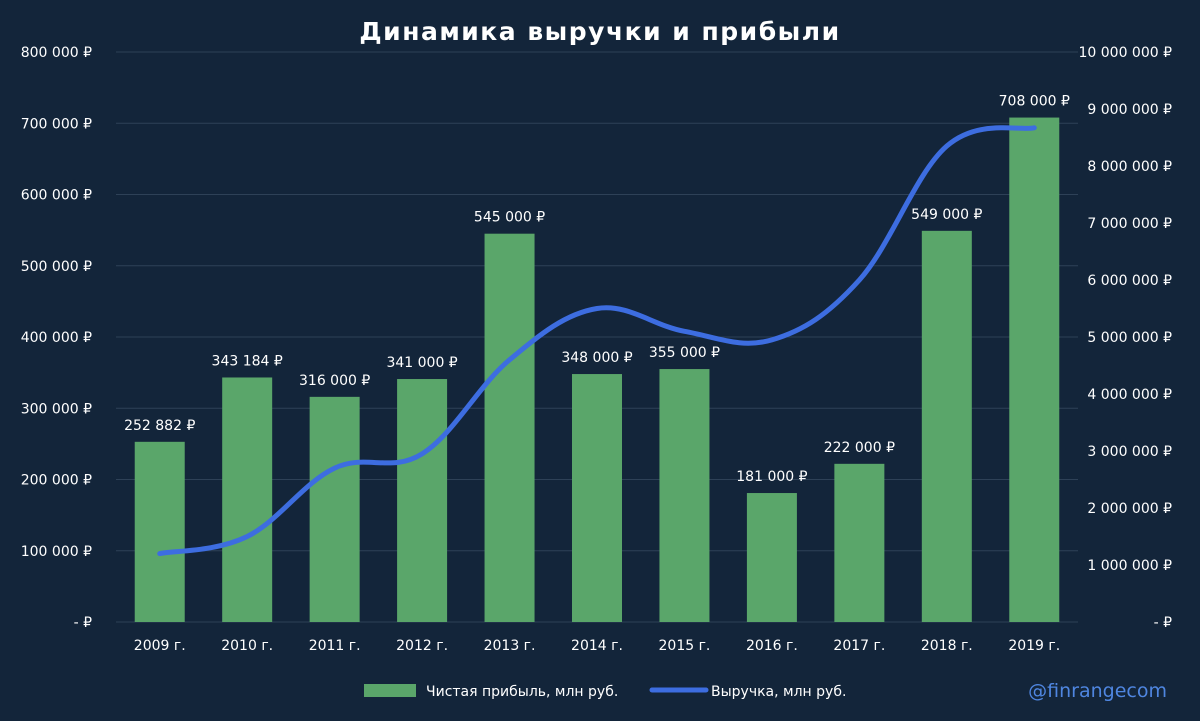 Image resolution: width=1200 pixels, height=721 pixels. I want to click on x-tick-label: 2019 г., so click(1034, 646).